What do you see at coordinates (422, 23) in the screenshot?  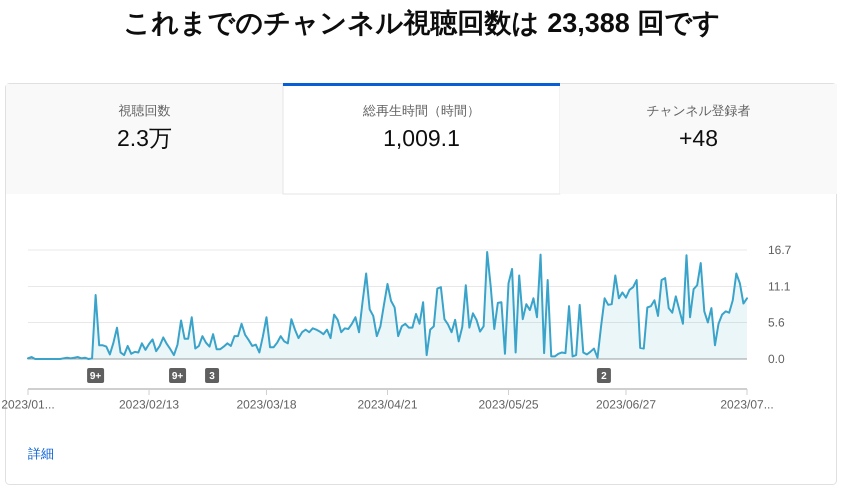 I see `chart-title: これまでのチャンネル視聴回数は 23,388 回です` at bounding box center [422, 23].